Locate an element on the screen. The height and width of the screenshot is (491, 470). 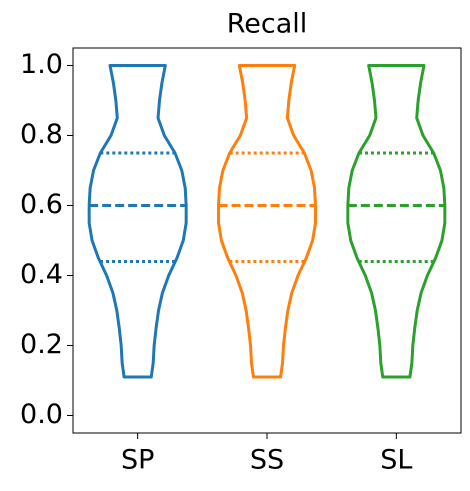
y-tick-label: 0.6 is located at coordinates (41, 204).